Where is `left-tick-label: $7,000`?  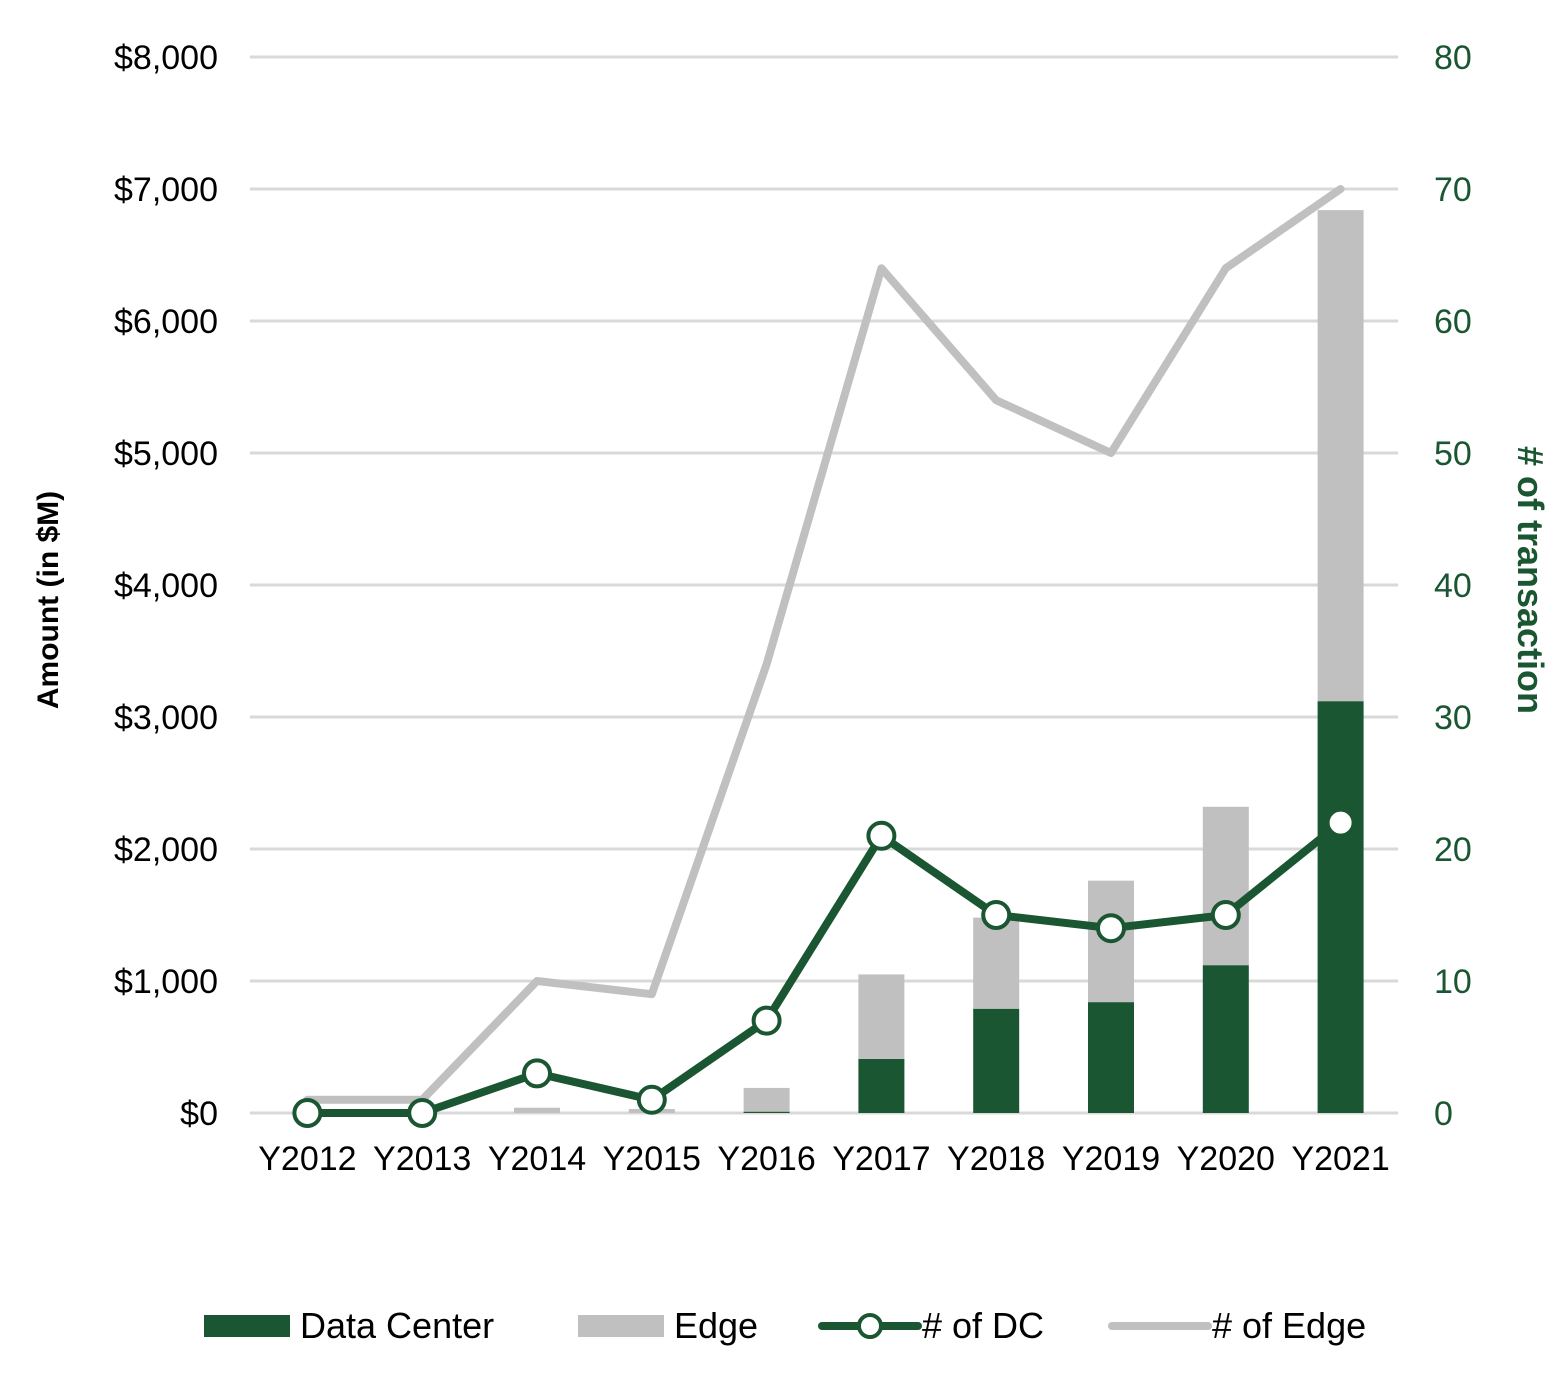
left-tick-label: $7,000 is located at coordinates (166, 190).